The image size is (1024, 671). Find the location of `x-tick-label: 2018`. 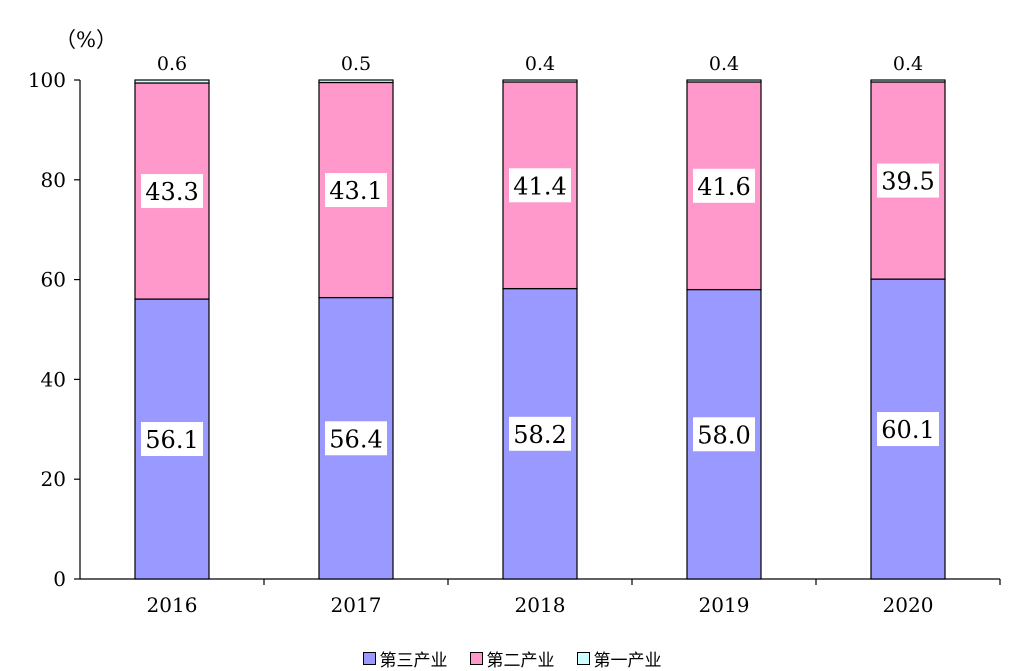

x-tick-label: 2018 is located at coordinates (540, 605).